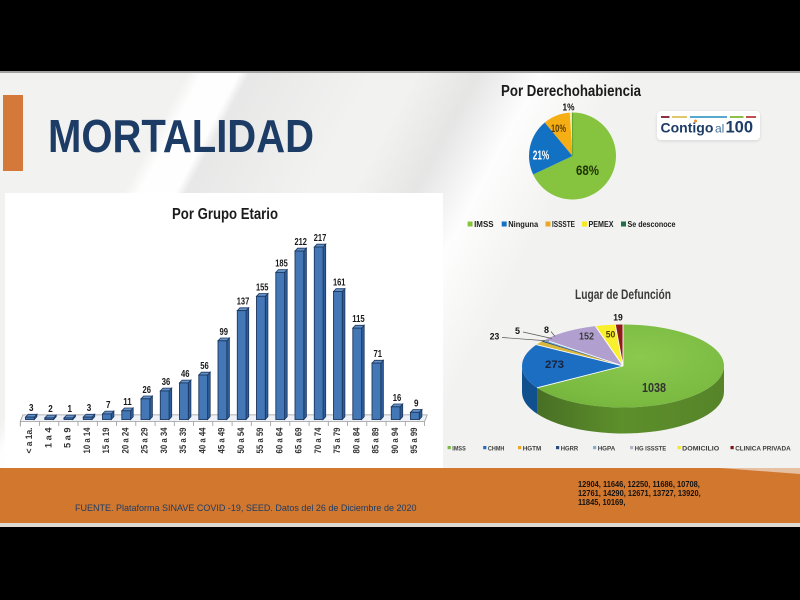 The height and width of the screenshot is (600, 800). Describe the element at coordinates (166, 382) in the screenshot. I see `svg-text: 36` at that location.